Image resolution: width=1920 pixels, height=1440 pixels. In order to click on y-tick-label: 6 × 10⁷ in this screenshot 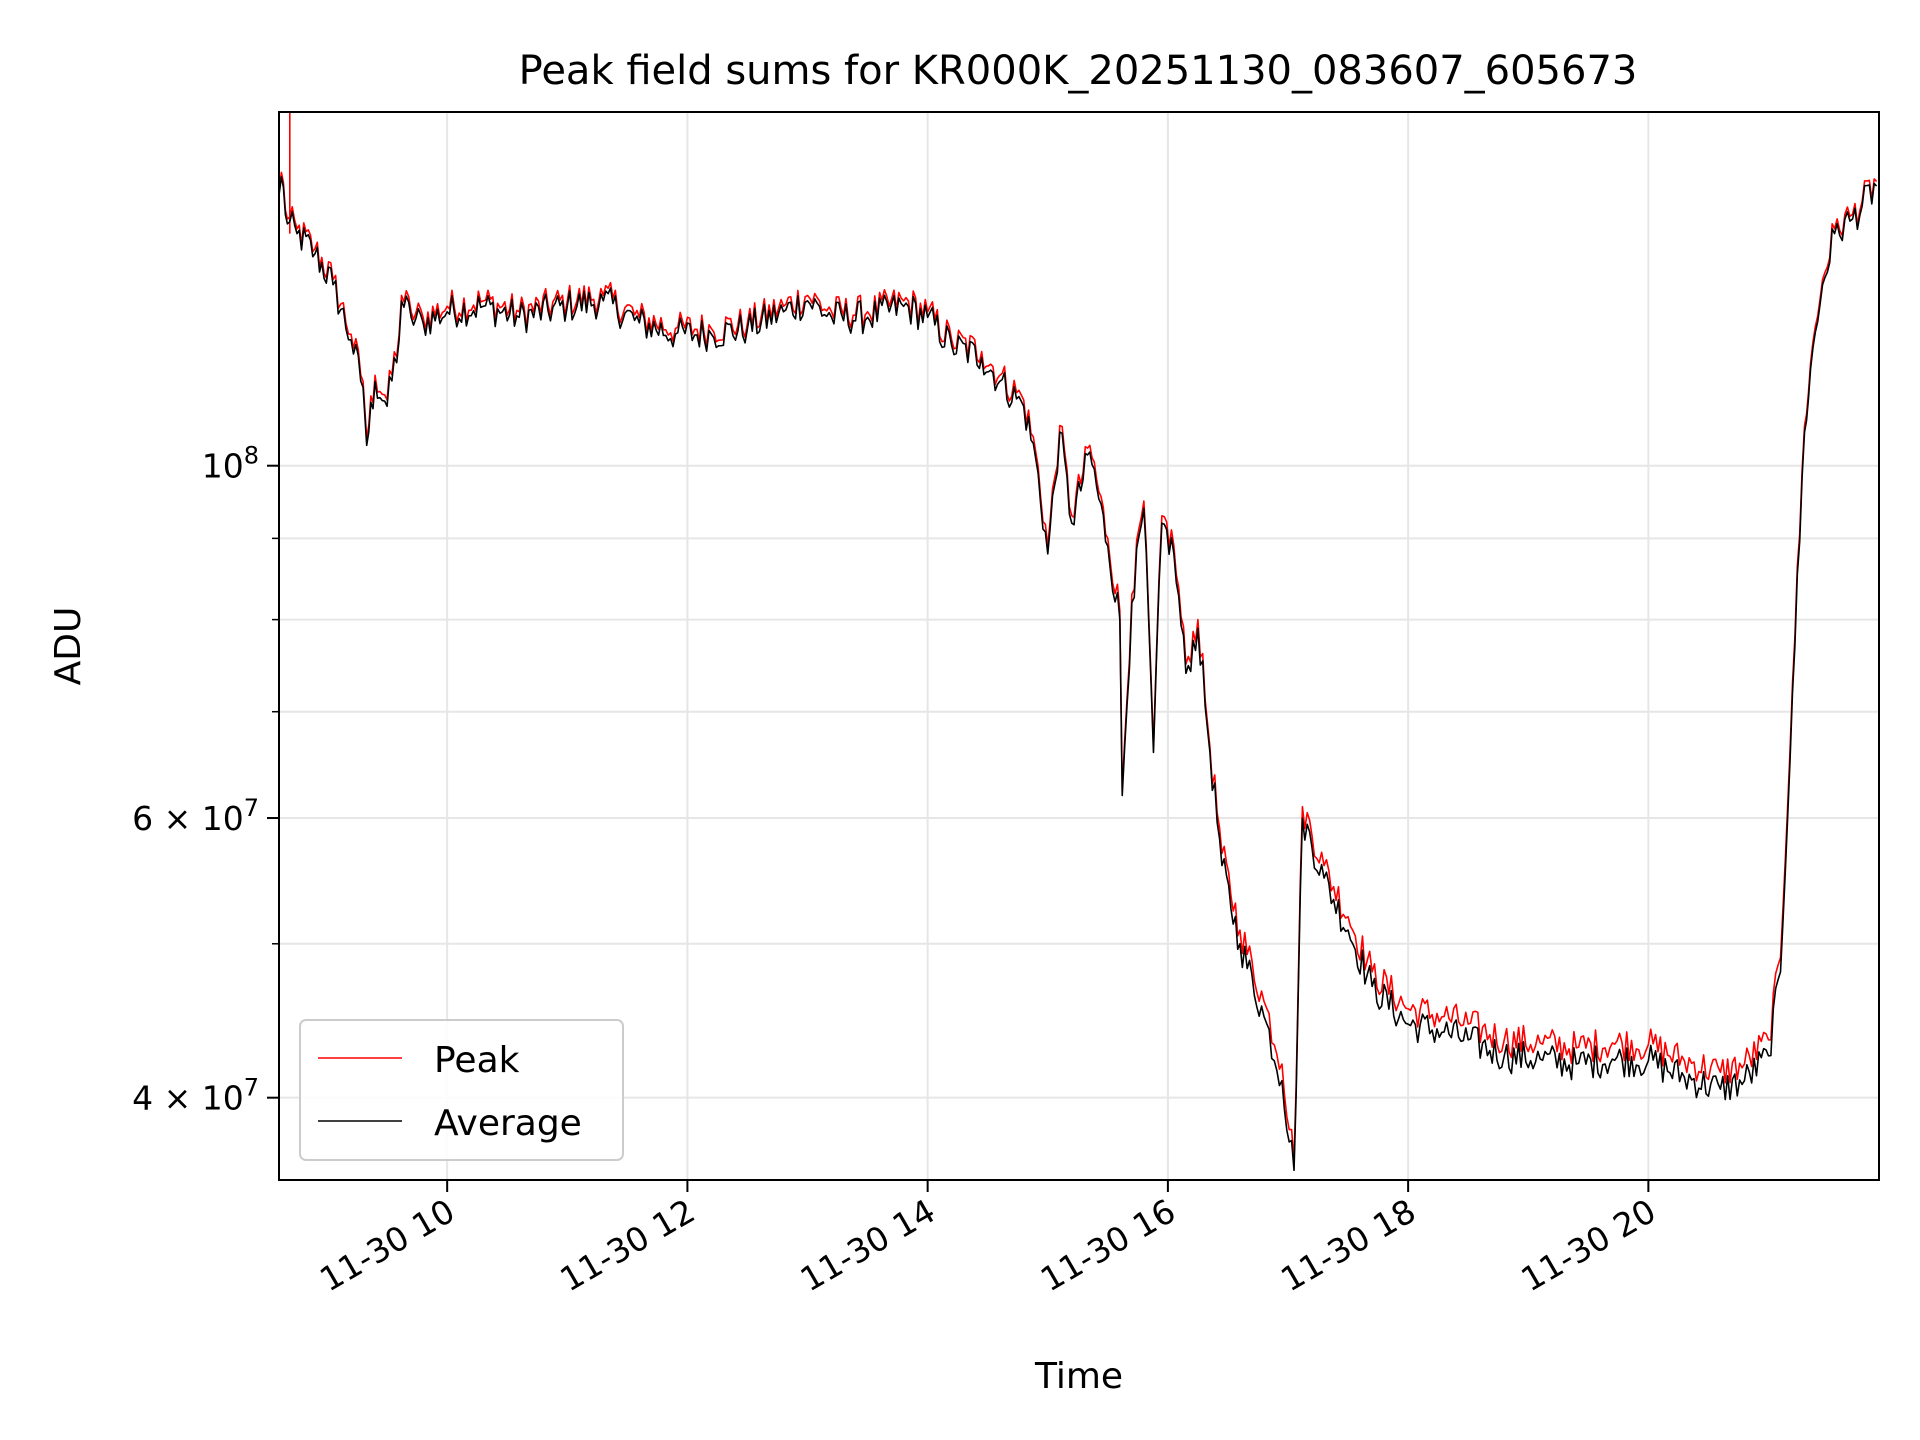, I will do `click(195, 816)`.